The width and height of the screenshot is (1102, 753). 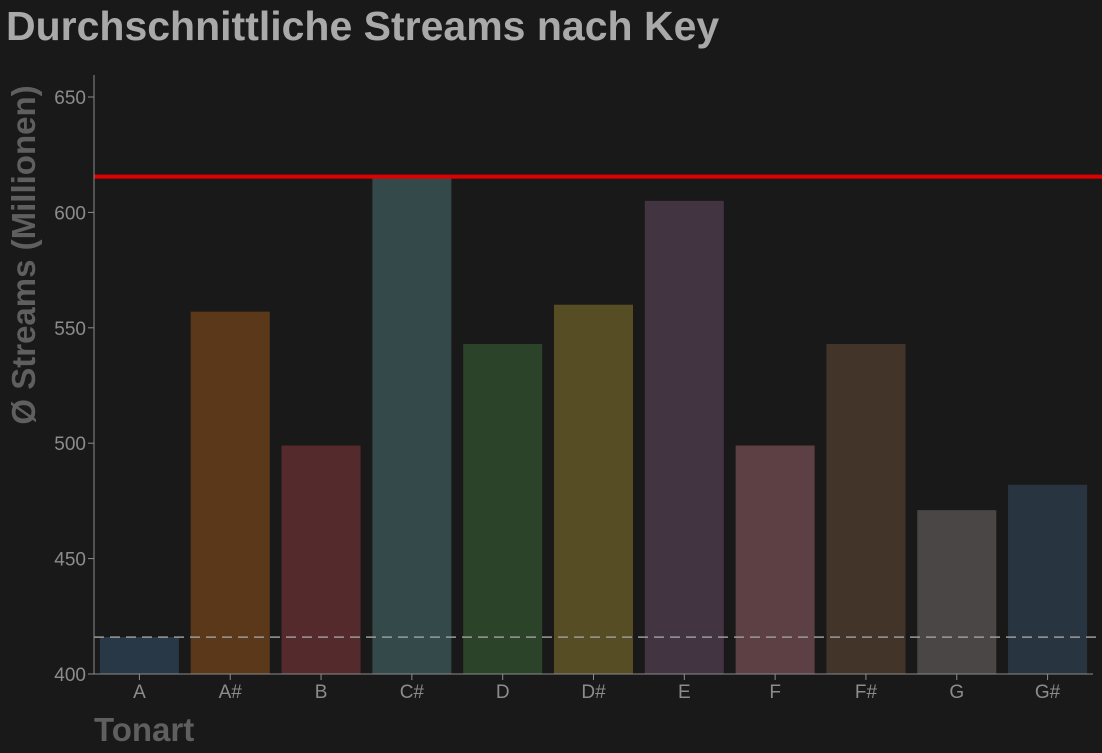 I want to click on bar-g-sharp, so click(x=1047, y=579).